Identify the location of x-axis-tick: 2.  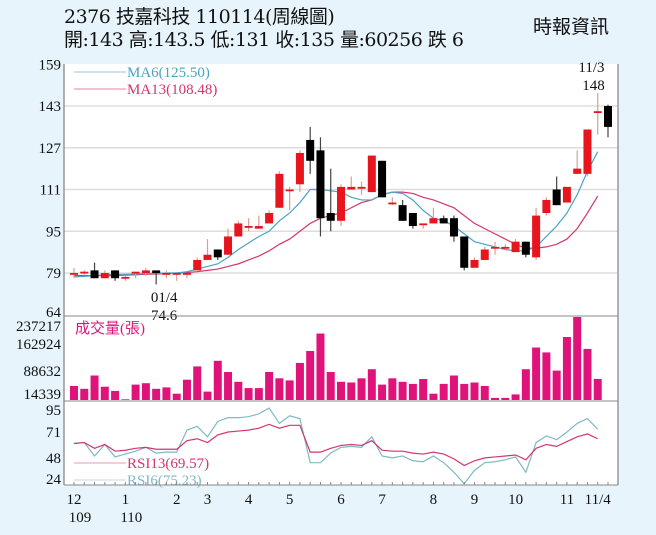
(177, 500).